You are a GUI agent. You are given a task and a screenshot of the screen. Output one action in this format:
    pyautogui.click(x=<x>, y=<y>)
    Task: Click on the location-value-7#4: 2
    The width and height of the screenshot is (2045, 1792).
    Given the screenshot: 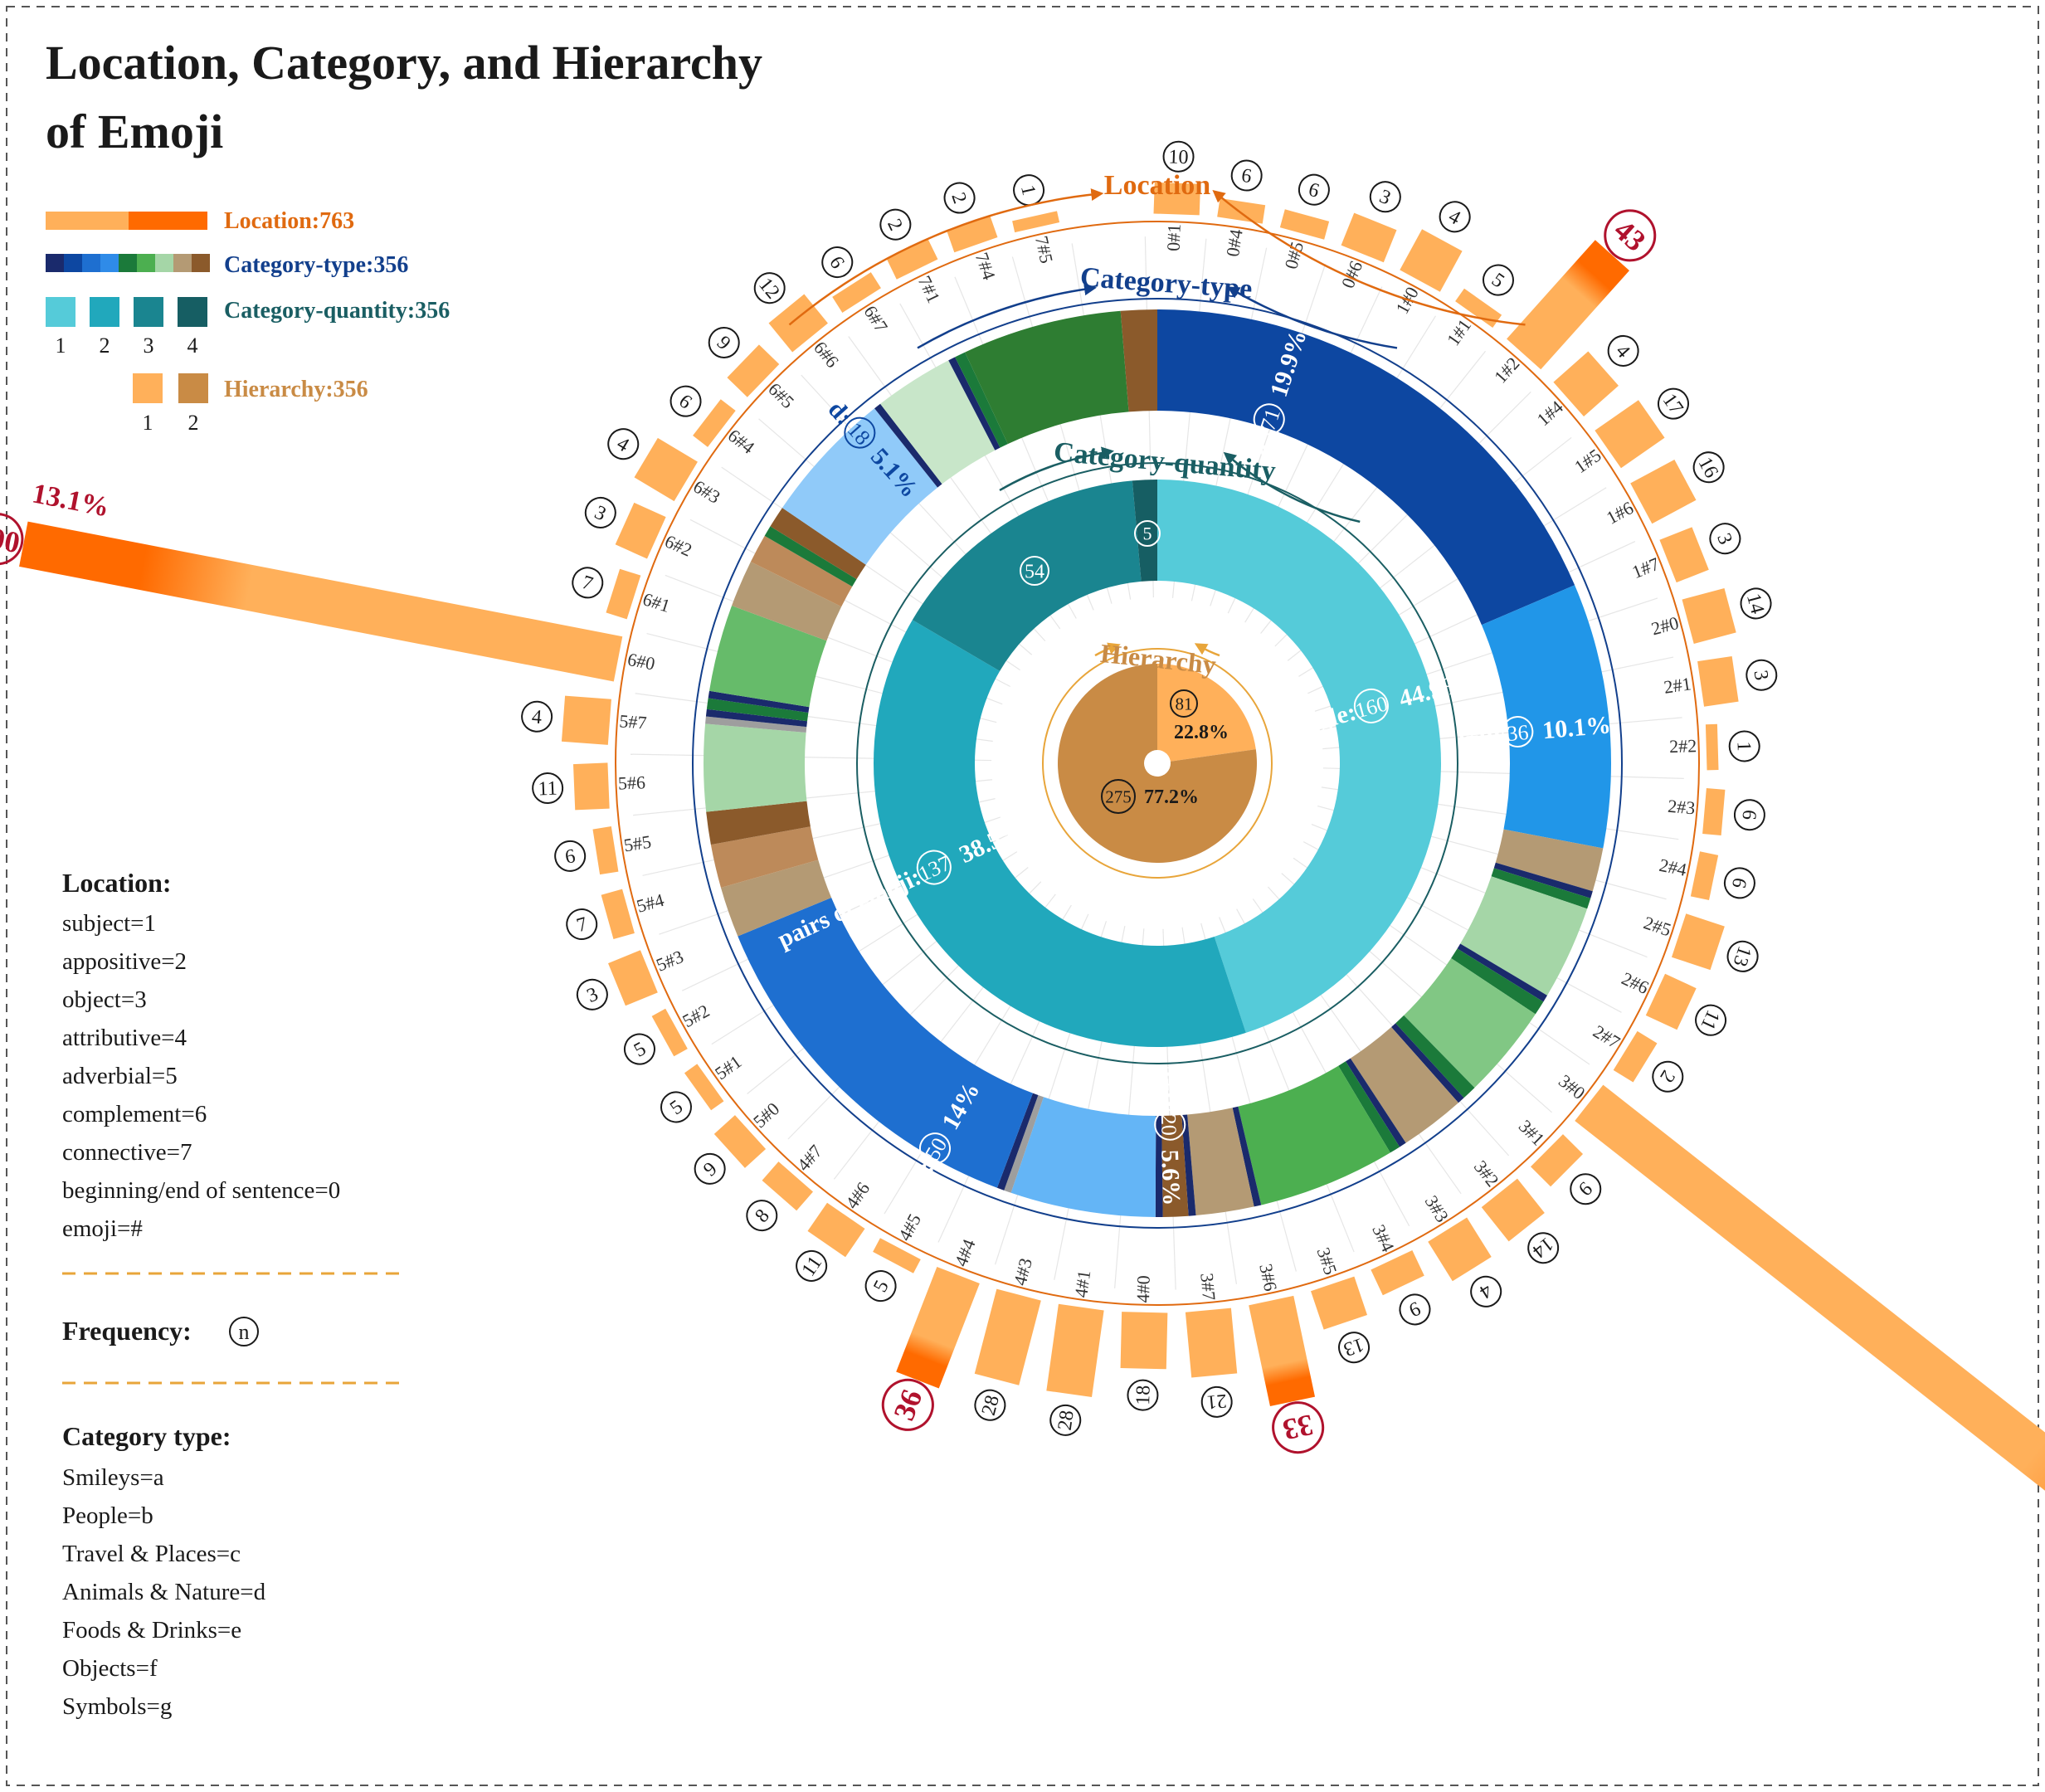 What is the action you would take?
    pyautogui.click(x=959, y=198)
    